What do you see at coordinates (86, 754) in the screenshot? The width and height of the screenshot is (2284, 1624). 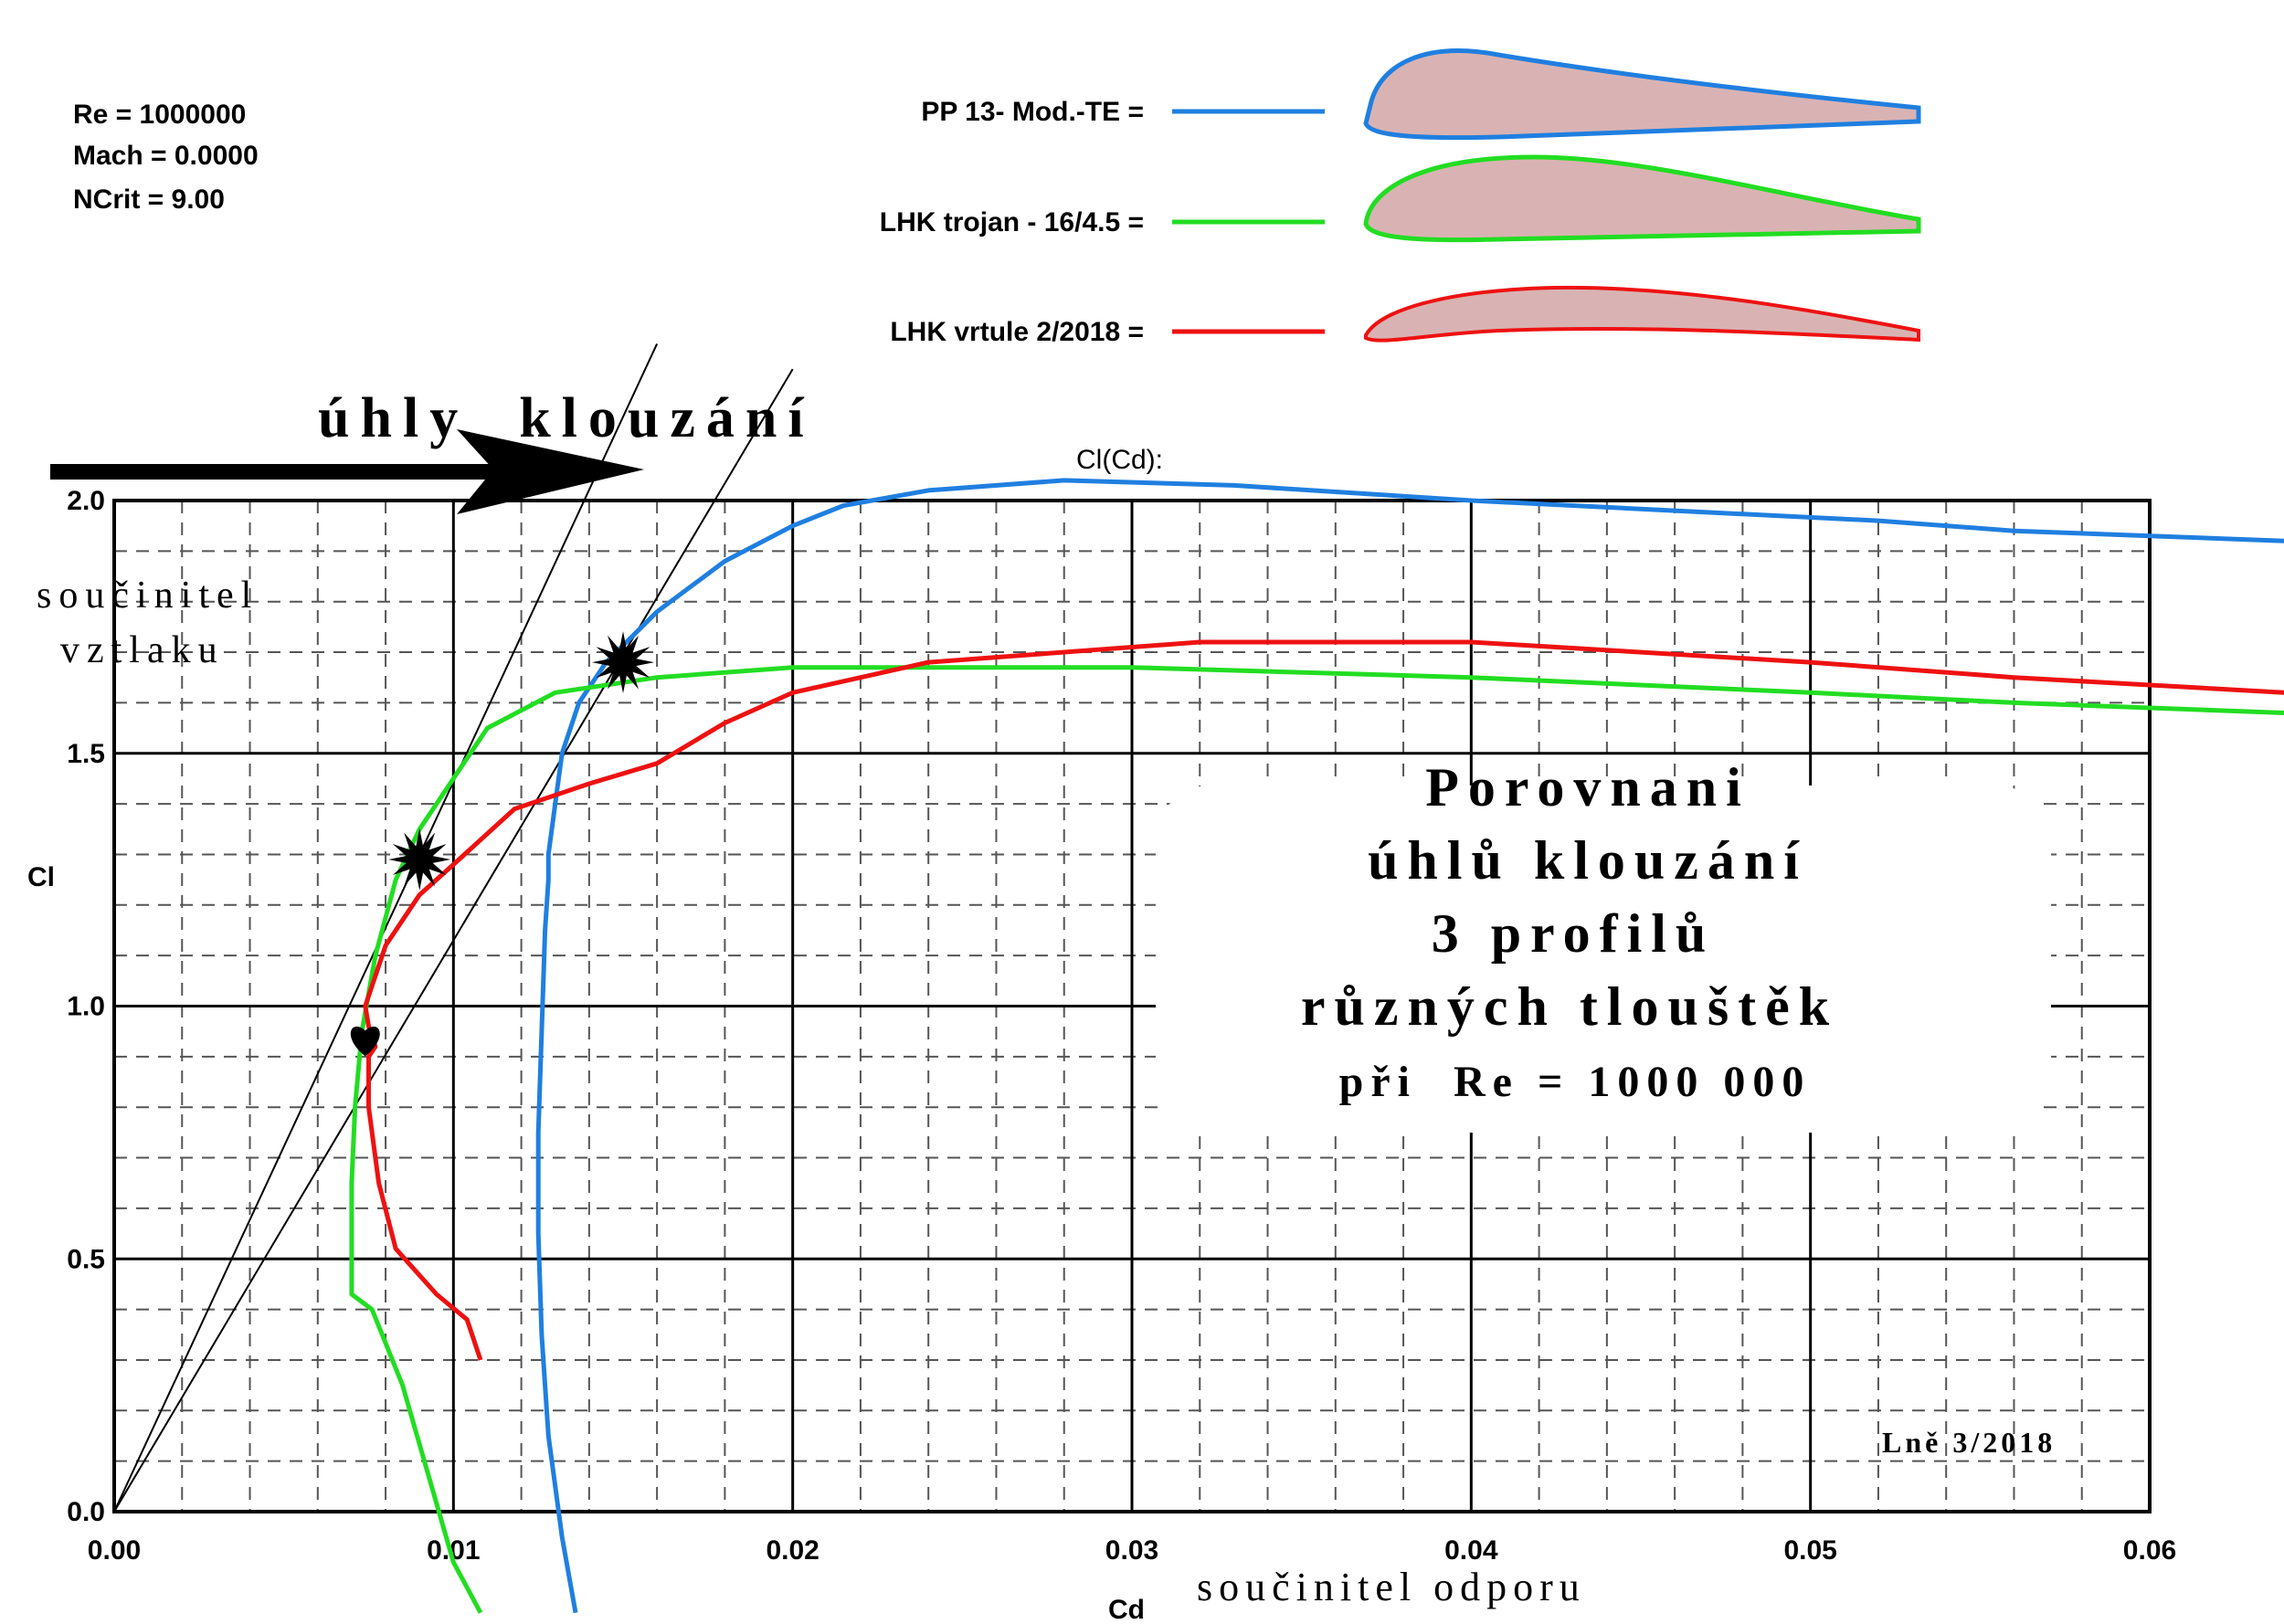 I see `y-tick-label: 1.5` at bounding box center [86, 754].